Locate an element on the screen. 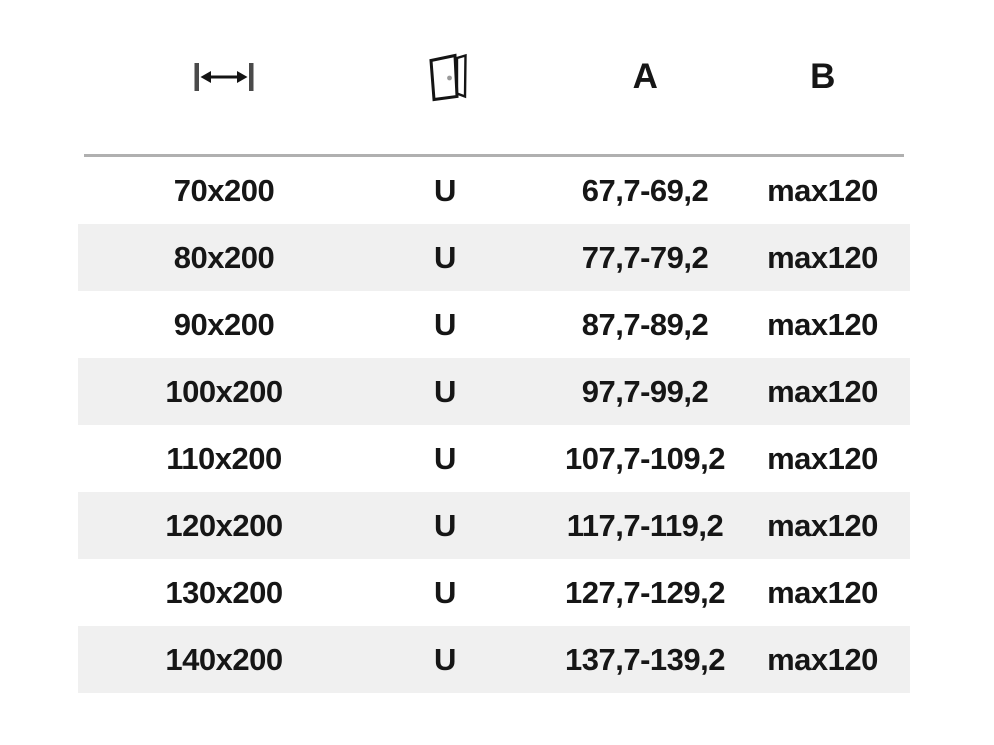  table-row: 120x200 U 117,7-119,2 max120 is located at coordinates (494, 525).